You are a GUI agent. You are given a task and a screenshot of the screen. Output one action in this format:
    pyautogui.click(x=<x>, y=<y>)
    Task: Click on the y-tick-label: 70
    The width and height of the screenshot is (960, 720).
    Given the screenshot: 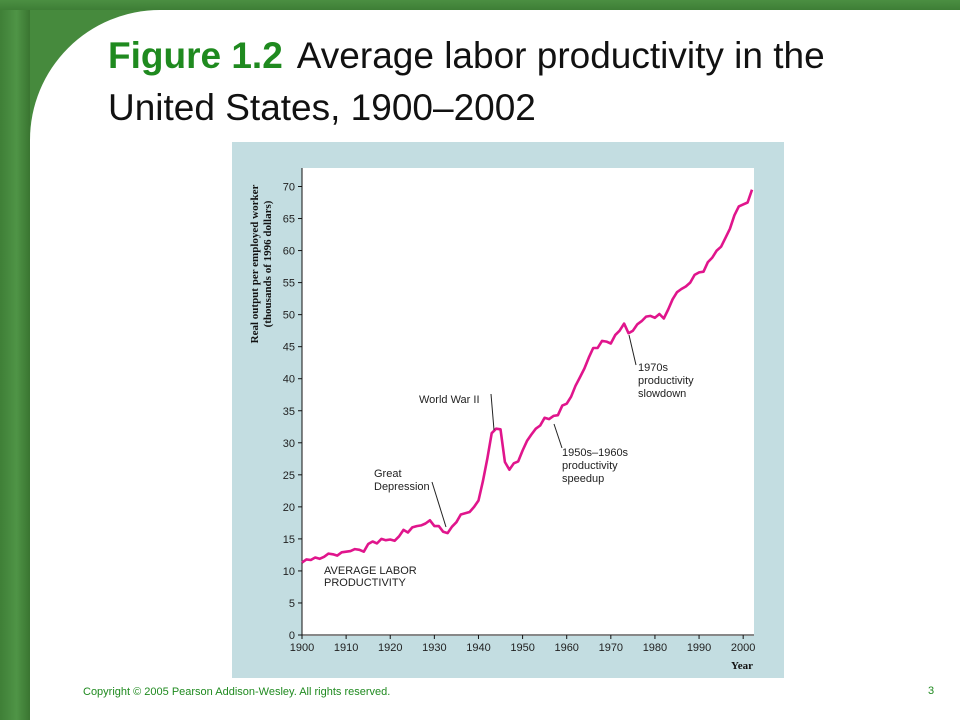 What is the action you would take?
    pyautogui.click(x=289, y=188)
    